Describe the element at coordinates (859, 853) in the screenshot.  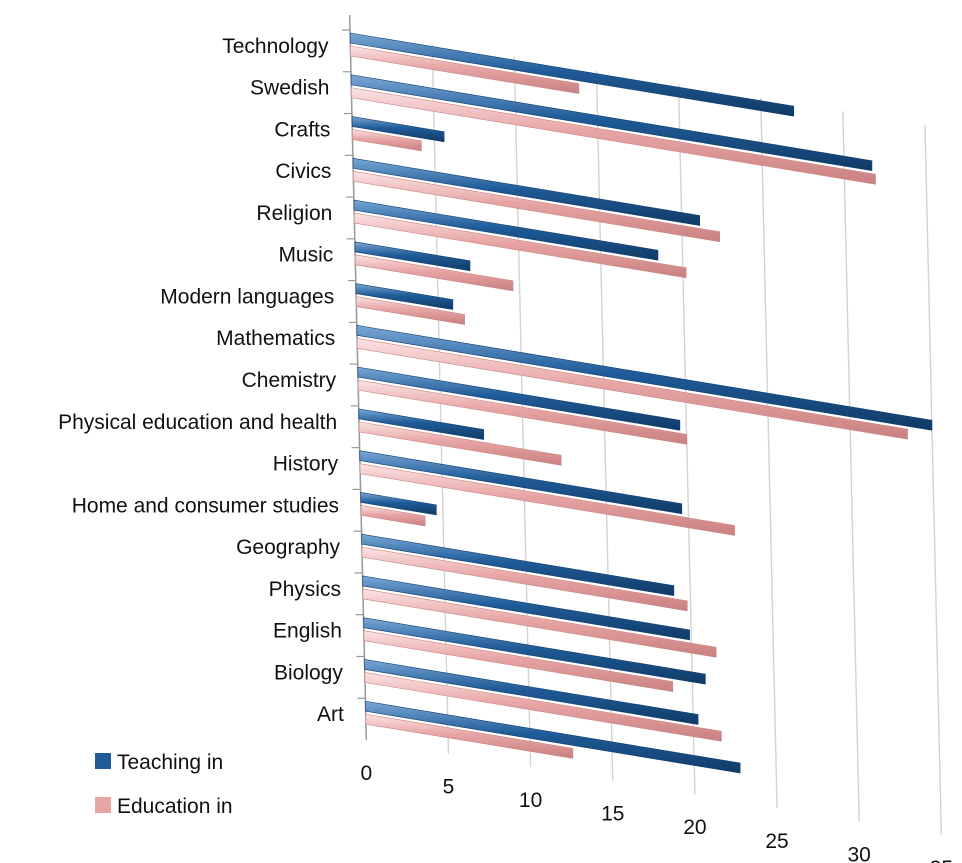
I see `tick-label-30: 30` at that location.